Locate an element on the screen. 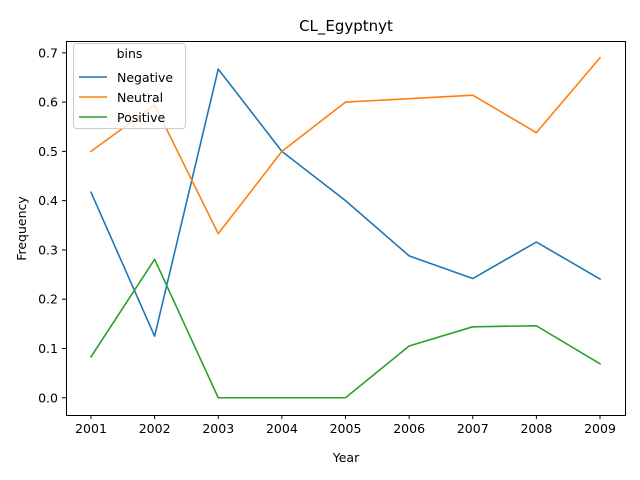  legend-label-positive: Positive is located at coordinates (141, 117).